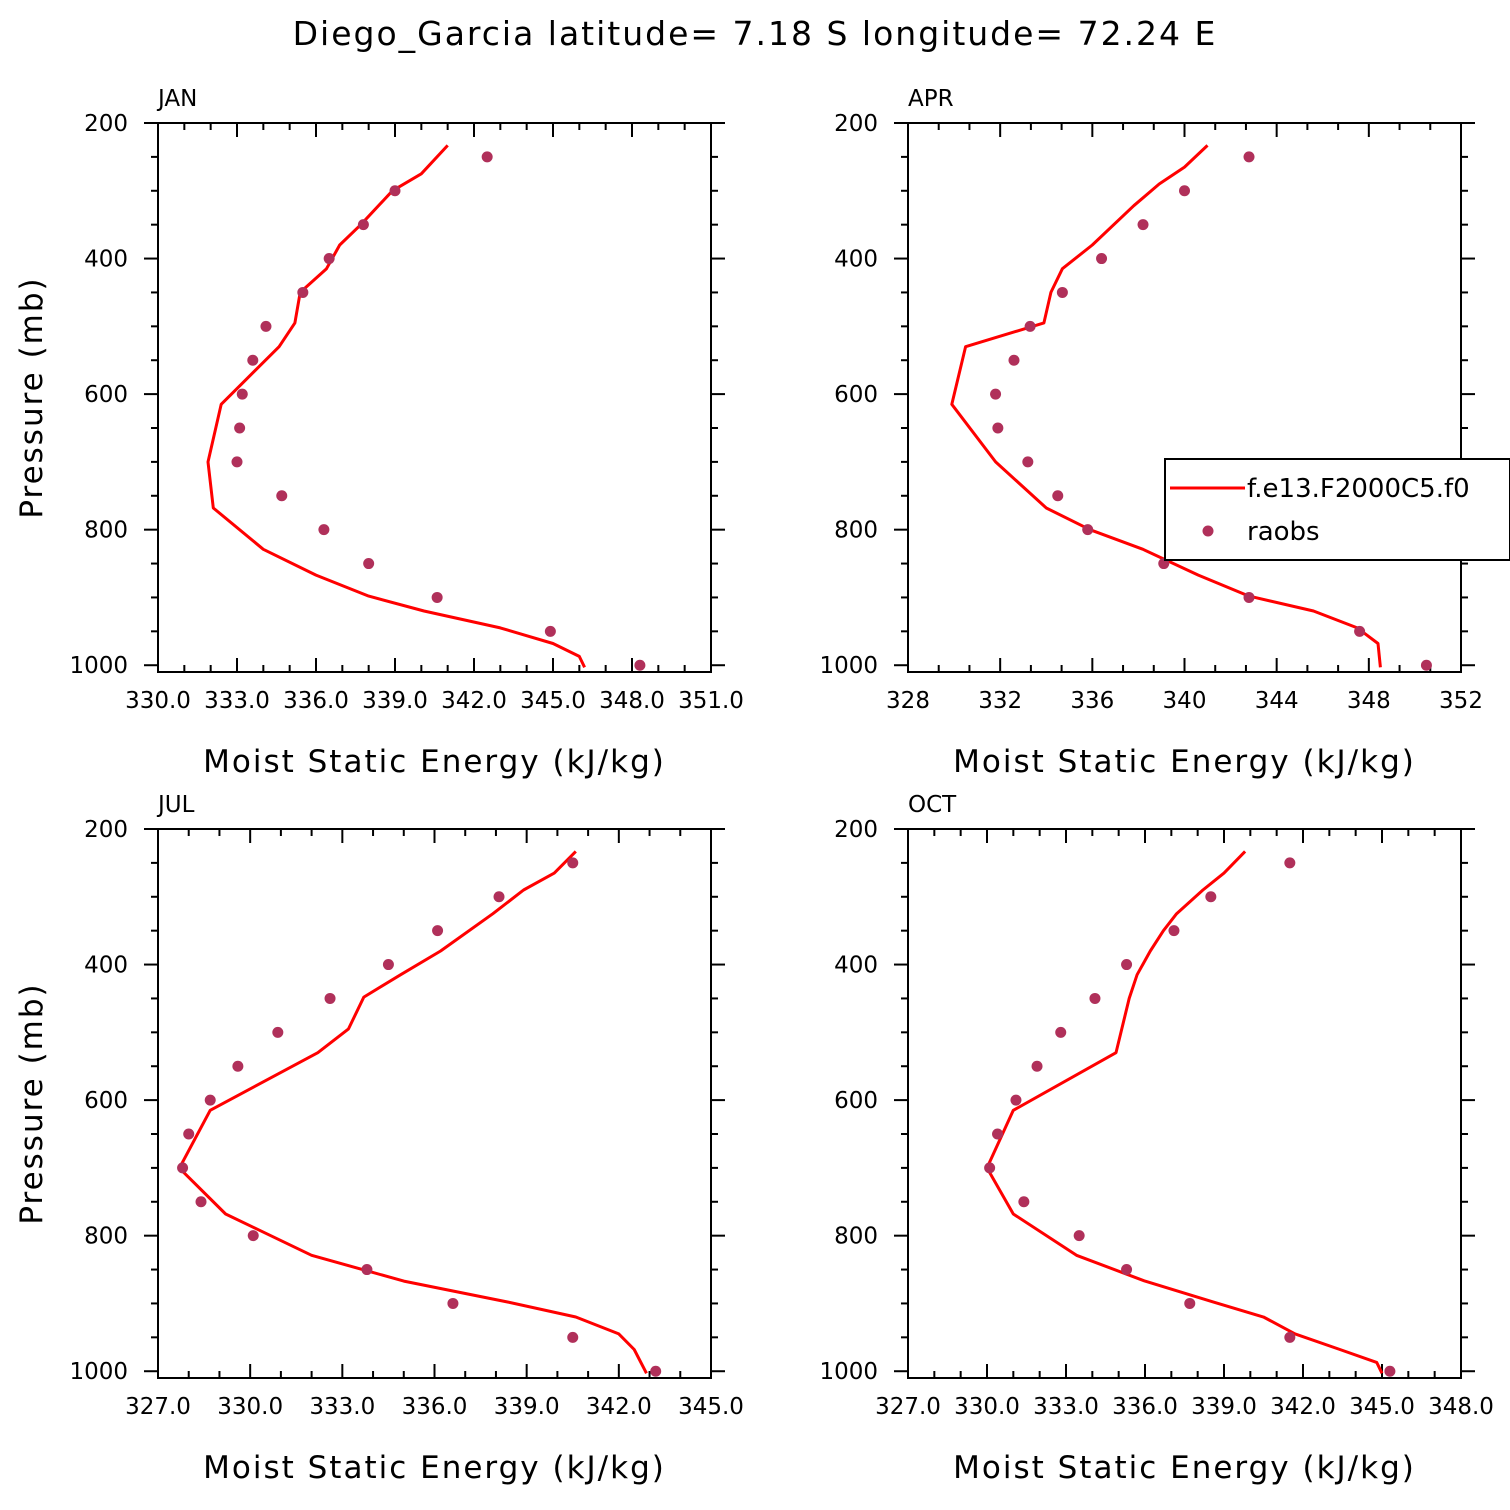  I want to click on x-tick-label: 328, so click(908, 701).